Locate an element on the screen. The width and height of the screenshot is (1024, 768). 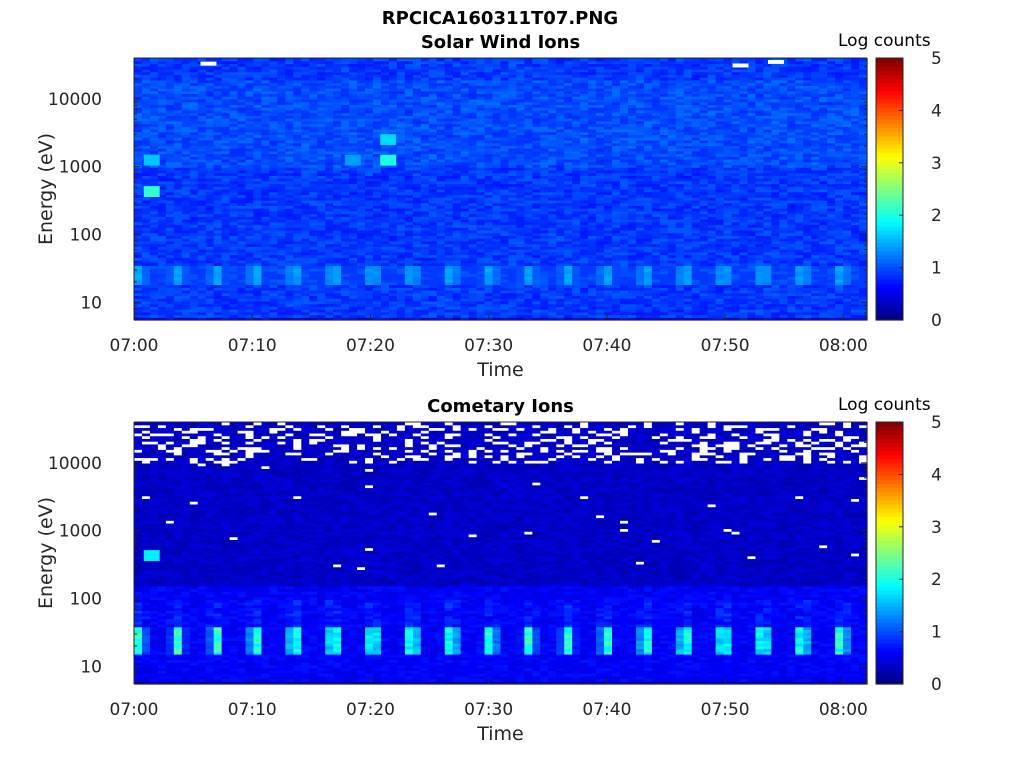
x-tick-label: 08:00 is located at coordinates (843, 710).